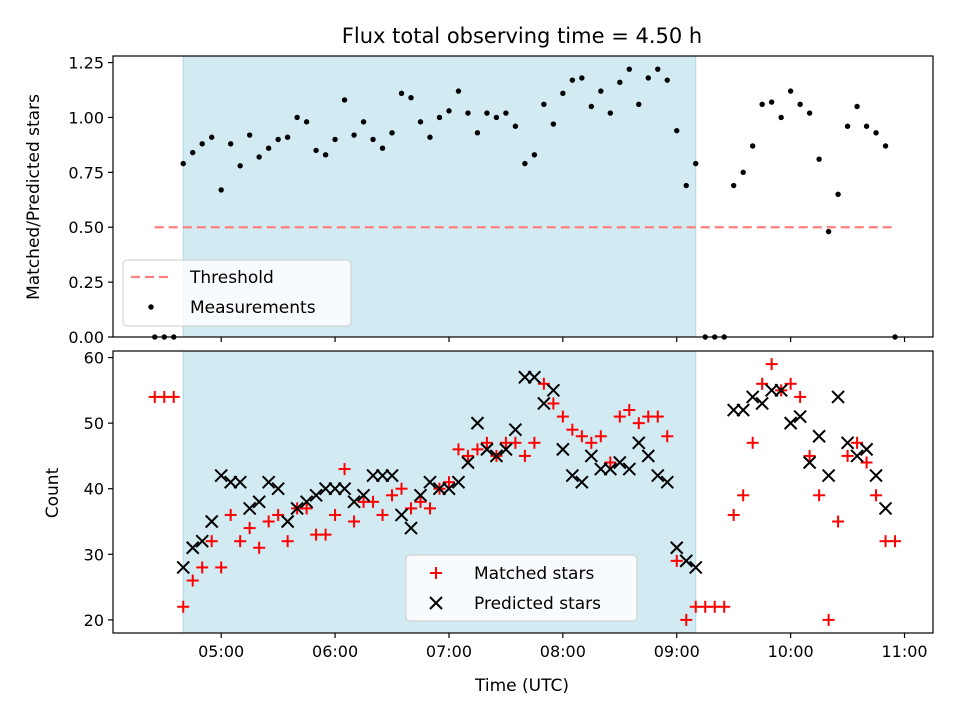  What do you see at coordinates (791, 651) in the screenshot?
I see `x-tick-label: 10:00` at bounding box center [791, 651].